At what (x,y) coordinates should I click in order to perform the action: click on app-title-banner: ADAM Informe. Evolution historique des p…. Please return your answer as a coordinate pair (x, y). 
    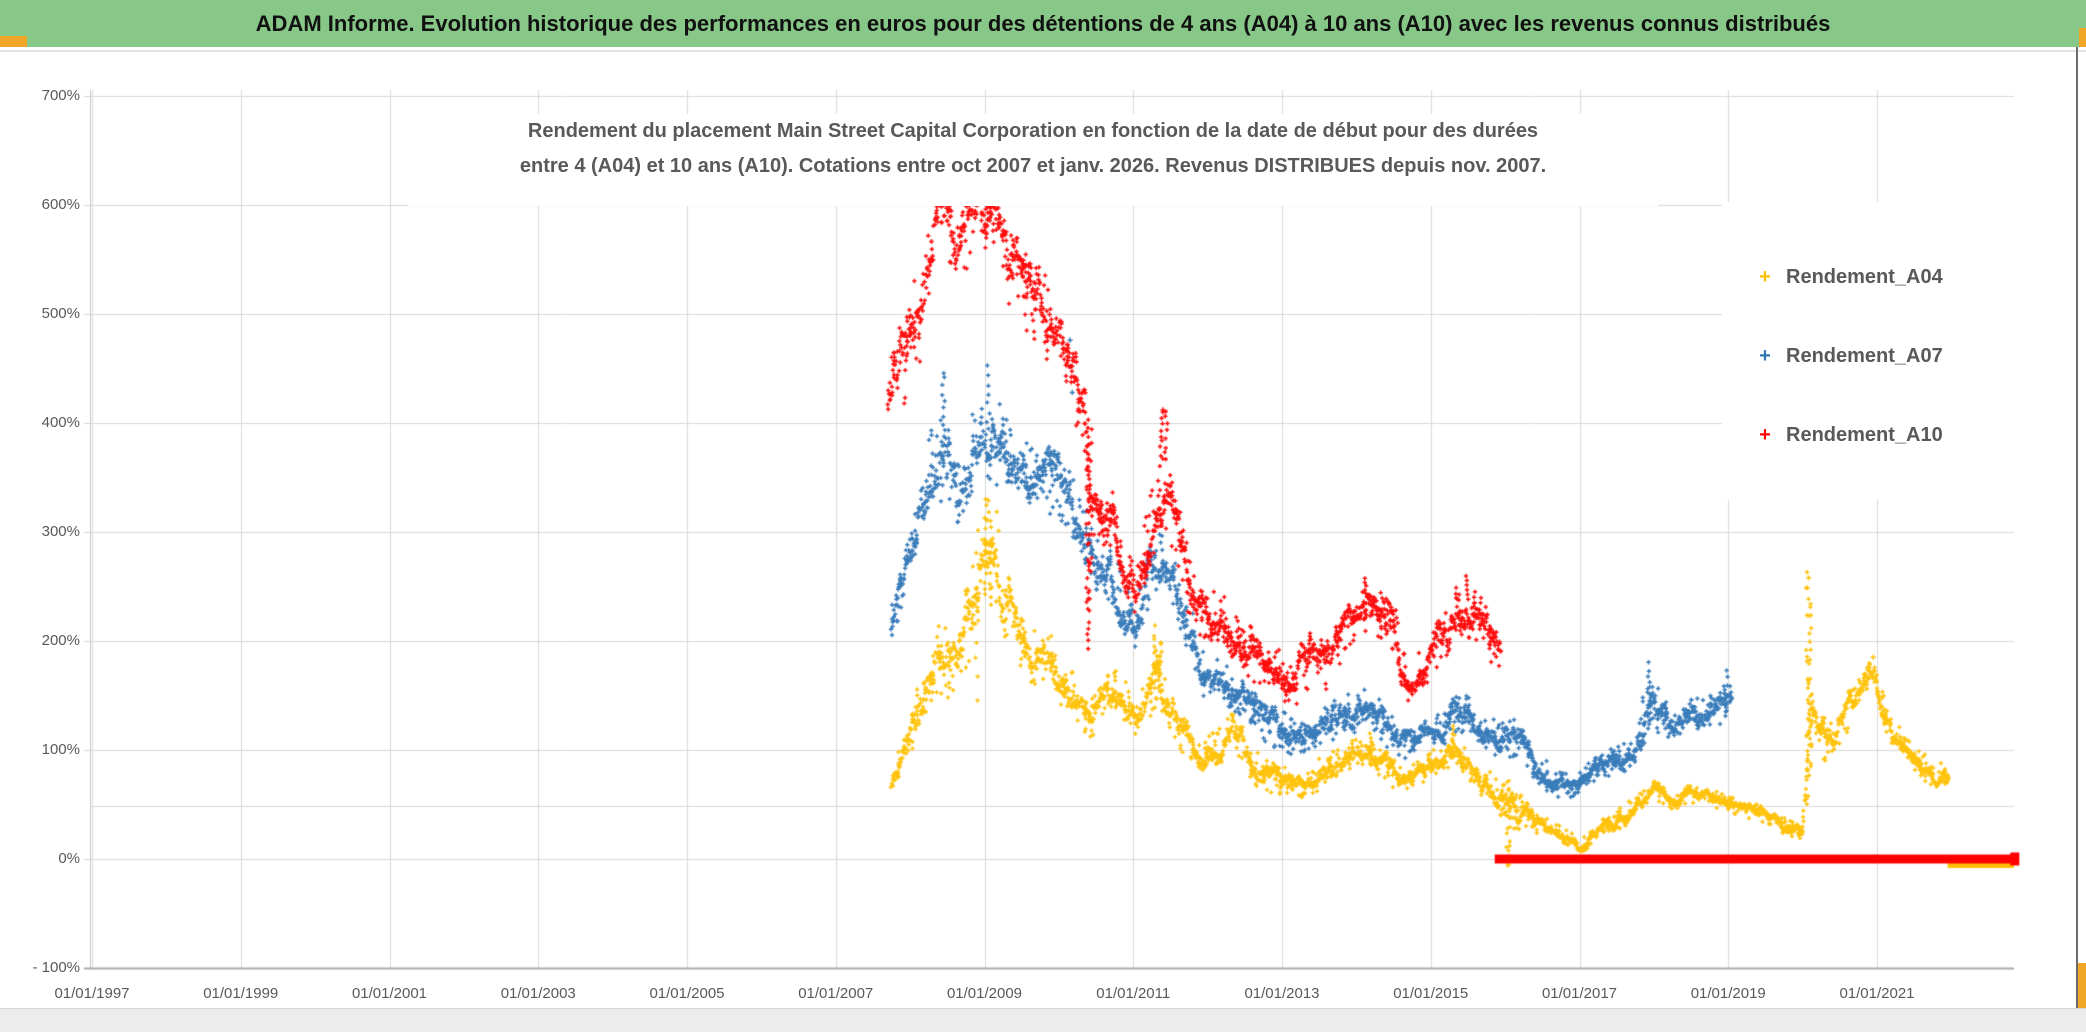
    Looking at the image, I should click on (1043, 23).